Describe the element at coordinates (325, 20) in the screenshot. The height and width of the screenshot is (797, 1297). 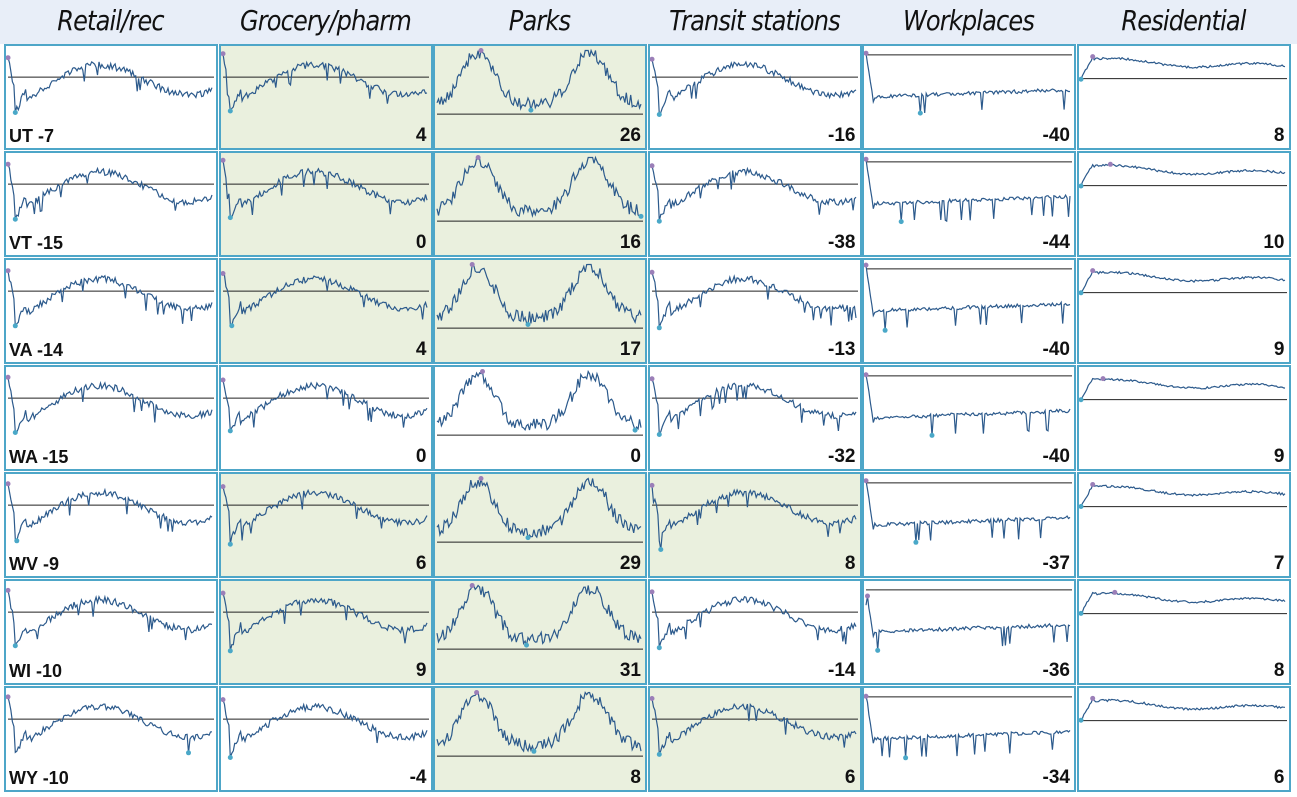
I see `column-title: Grocery/pharm` at that location.